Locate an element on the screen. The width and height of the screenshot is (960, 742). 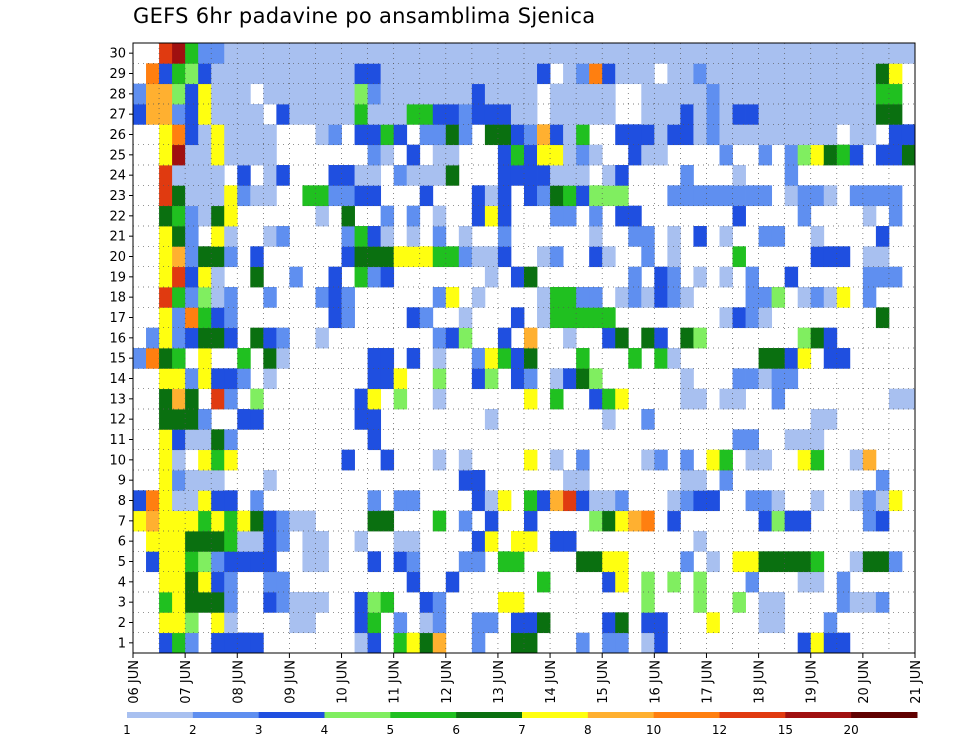
colorbar-swatch is located at coordinates (226, 715).